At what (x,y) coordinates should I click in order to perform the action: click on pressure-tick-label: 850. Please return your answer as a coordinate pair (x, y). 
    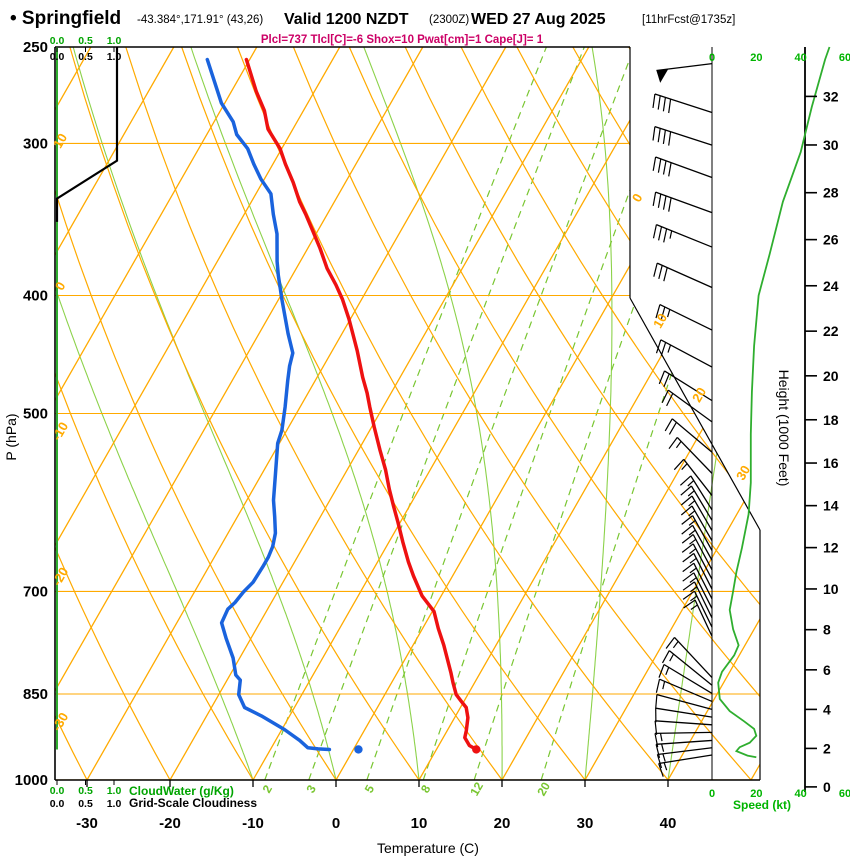
    Looking at the image, I should click on (35, 694).